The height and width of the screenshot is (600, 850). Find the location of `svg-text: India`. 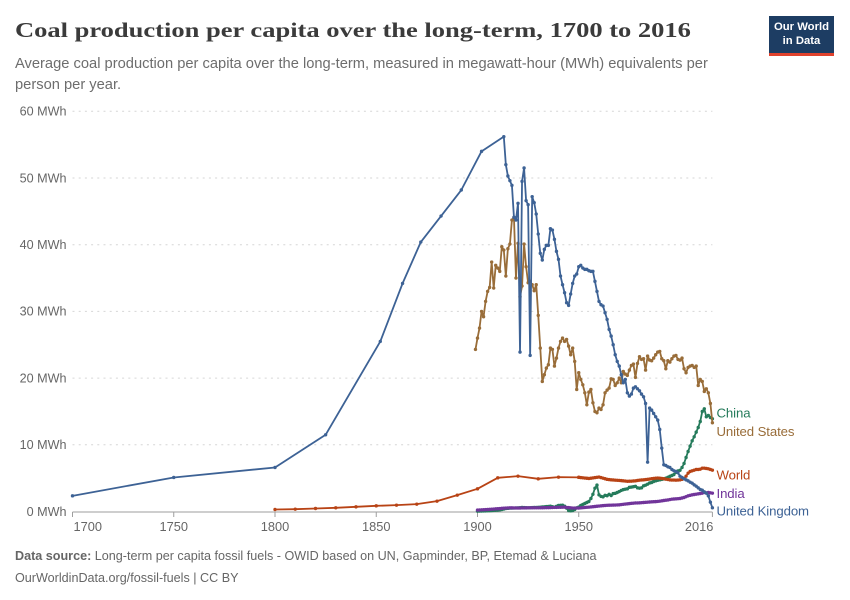

svg-text: India is located at coordinates (731, 493).